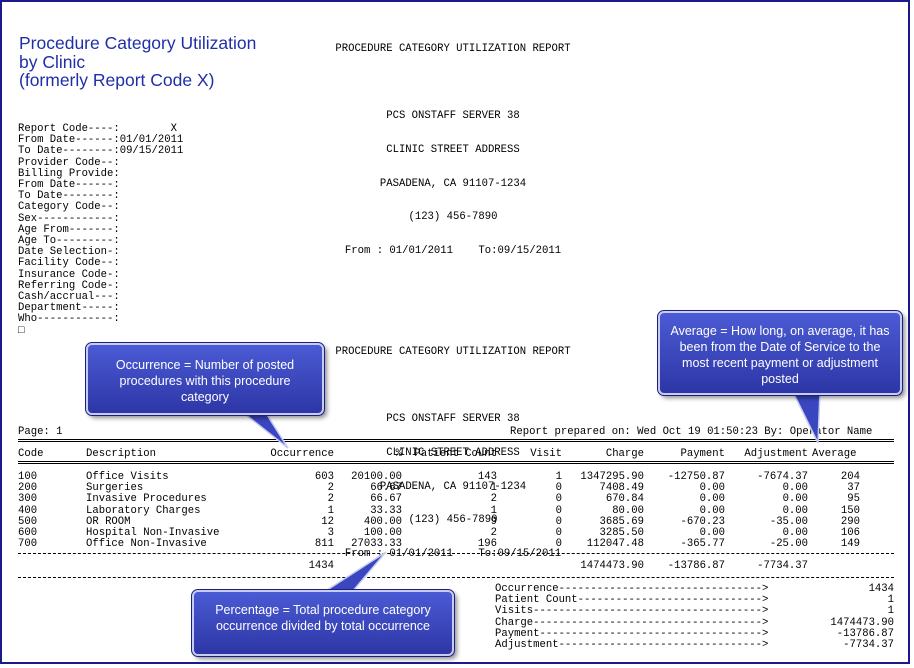 This screenshot has width=914, height=668. What do you see at coordinates (330, 533) in the screenshot?
I see `cell-occurrence: 3` at bounding box center [330, 533].